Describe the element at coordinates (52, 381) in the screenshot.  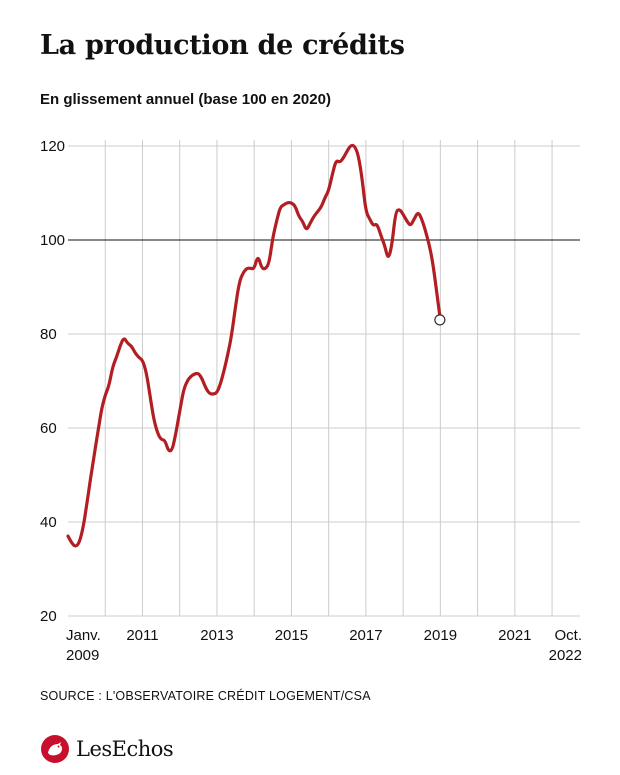
I see `y-axis-labels: 20 40 60 80 100 120` at that location.